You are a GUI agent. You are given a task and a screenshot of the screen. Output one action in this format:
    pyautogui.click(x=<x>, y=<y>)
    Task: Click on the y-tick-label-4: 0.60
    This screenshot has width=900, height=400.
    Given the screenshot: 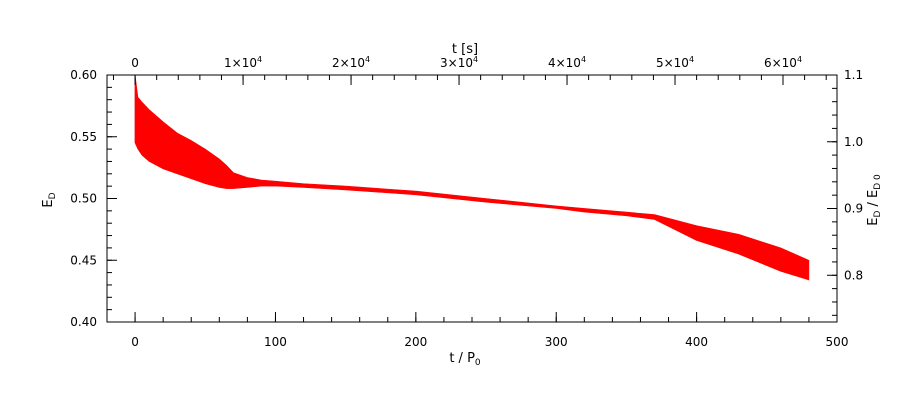 What is the action you would take?
    pyautogui.click(x=83, y=75)
    